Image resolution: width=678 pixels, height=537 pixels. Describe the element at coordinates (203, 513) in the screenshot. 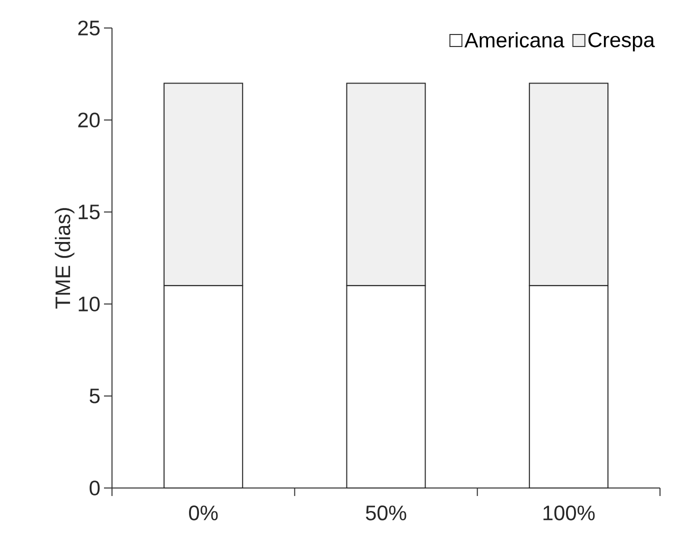

I see `x-tick-label: 0%` at that location.